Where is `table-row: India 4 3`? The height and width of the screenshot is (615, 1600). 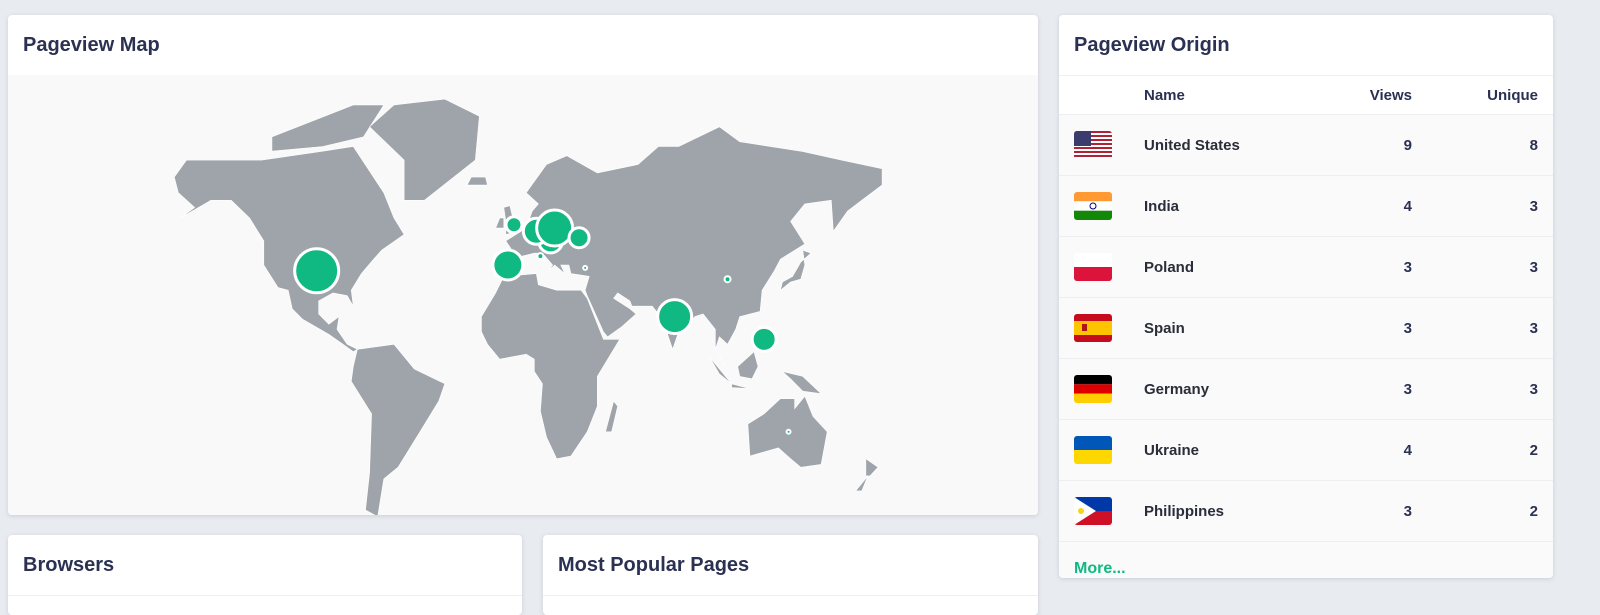 table-row: India 4 3 is located at coordinates (1306, 206).